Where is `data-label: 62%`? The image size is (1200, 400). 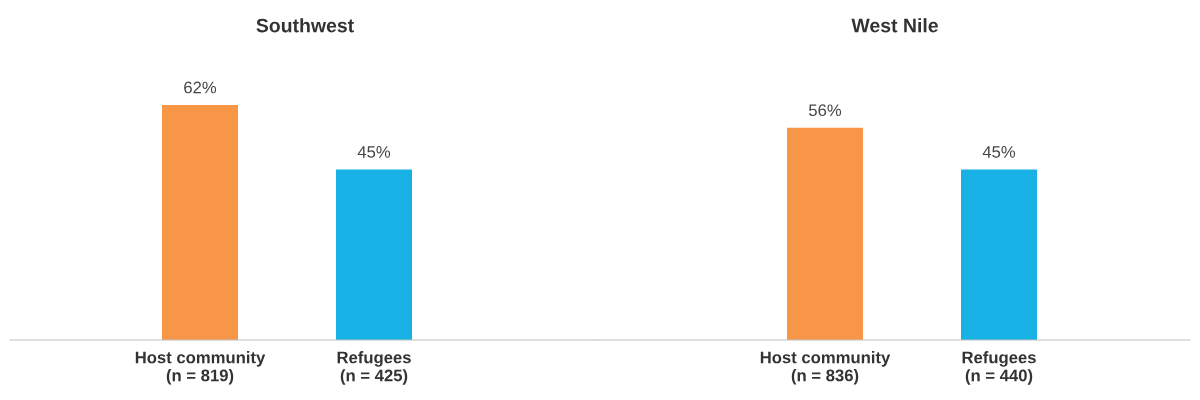 data-label: 62% is located at coordinates (200, 87).